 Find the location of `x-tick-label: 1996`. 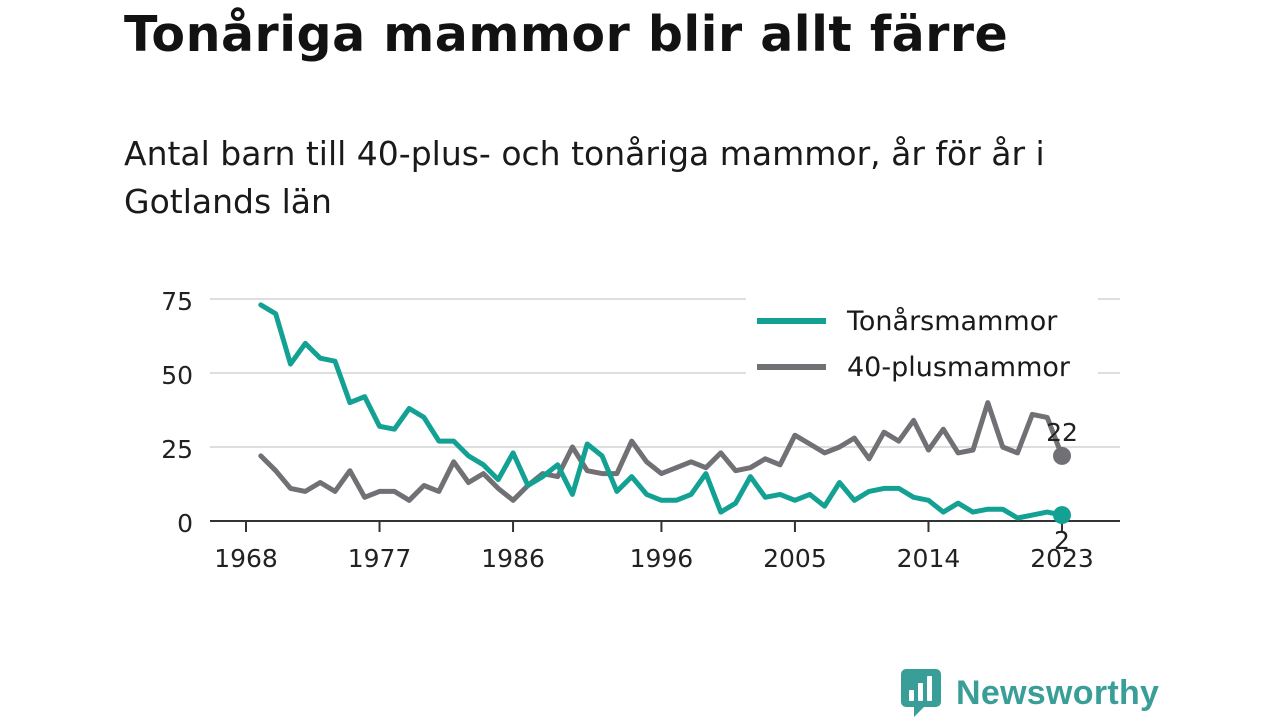

x-tick-label: 1996 is located at coordinates (662, 558).